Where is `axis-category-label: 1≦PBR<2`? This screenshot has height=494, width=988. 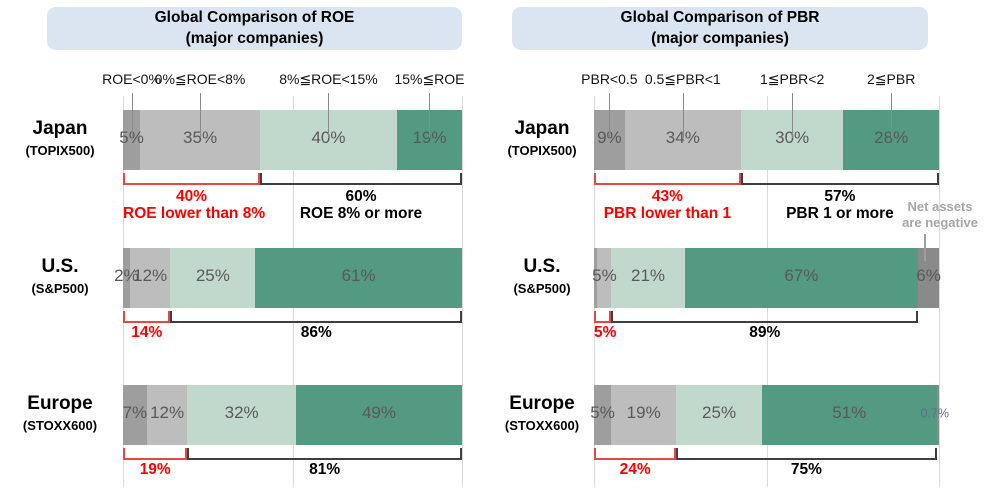 axis-category-label: 1≦PBR<2 is located at coordinates (792, 79).